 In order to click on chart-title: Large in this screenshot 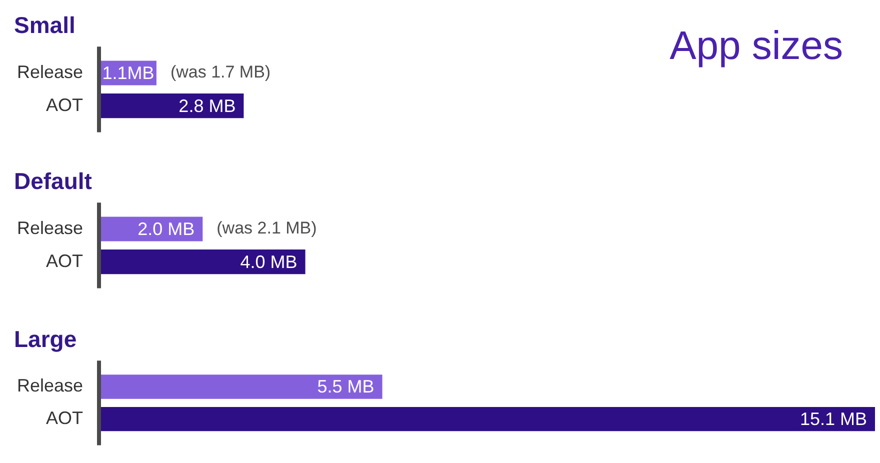, I will do `click(45, 339)`.